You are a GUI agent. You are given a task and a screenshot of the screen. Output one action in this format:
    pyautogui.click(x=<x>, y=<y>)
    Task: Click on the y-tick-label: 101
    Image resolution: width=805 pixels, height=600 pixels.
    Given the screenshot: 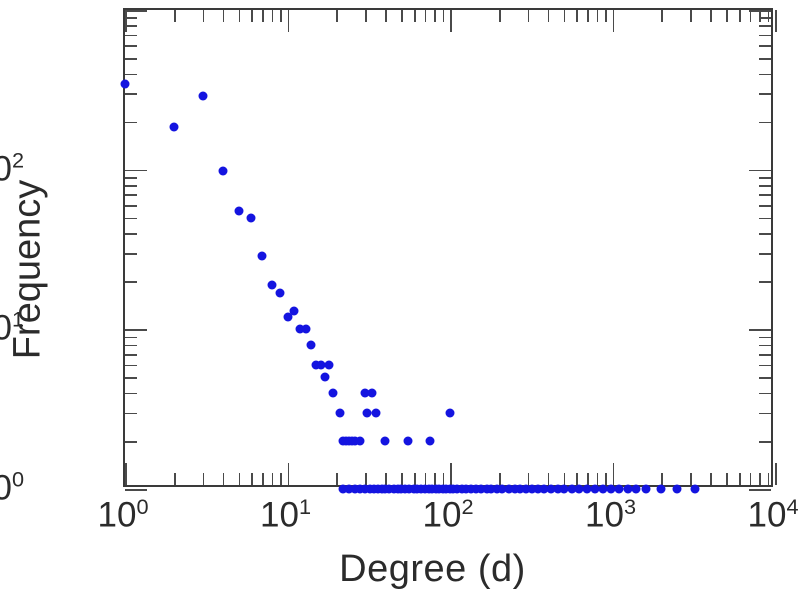 What is the action you would take?
    pyautogui.click(x=12, y=327)
    